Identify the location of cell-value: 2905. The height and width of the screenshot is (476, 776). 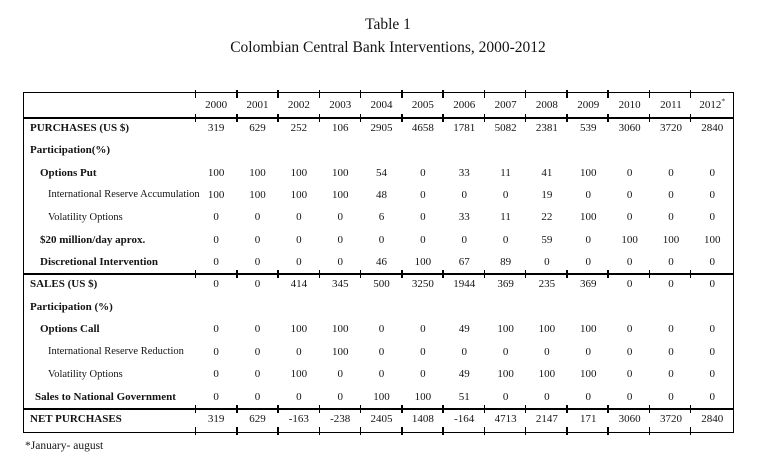
(381, 128).